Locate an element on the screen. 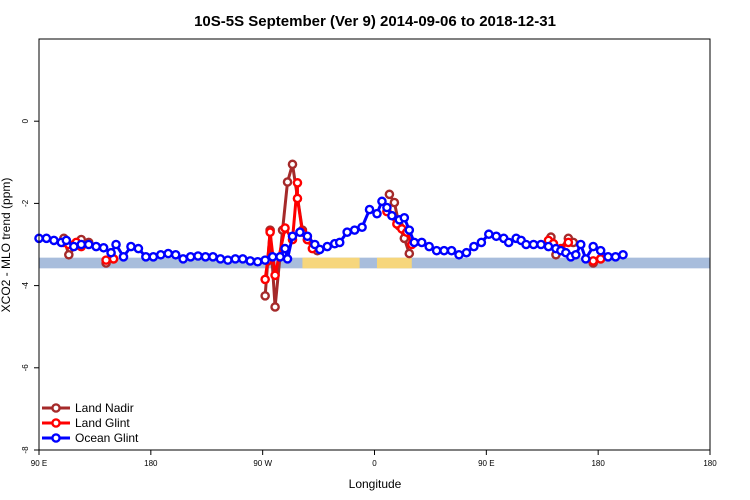 The image size is (750, 500). y-tick-label: -6 is located at coordinates (25, 368).